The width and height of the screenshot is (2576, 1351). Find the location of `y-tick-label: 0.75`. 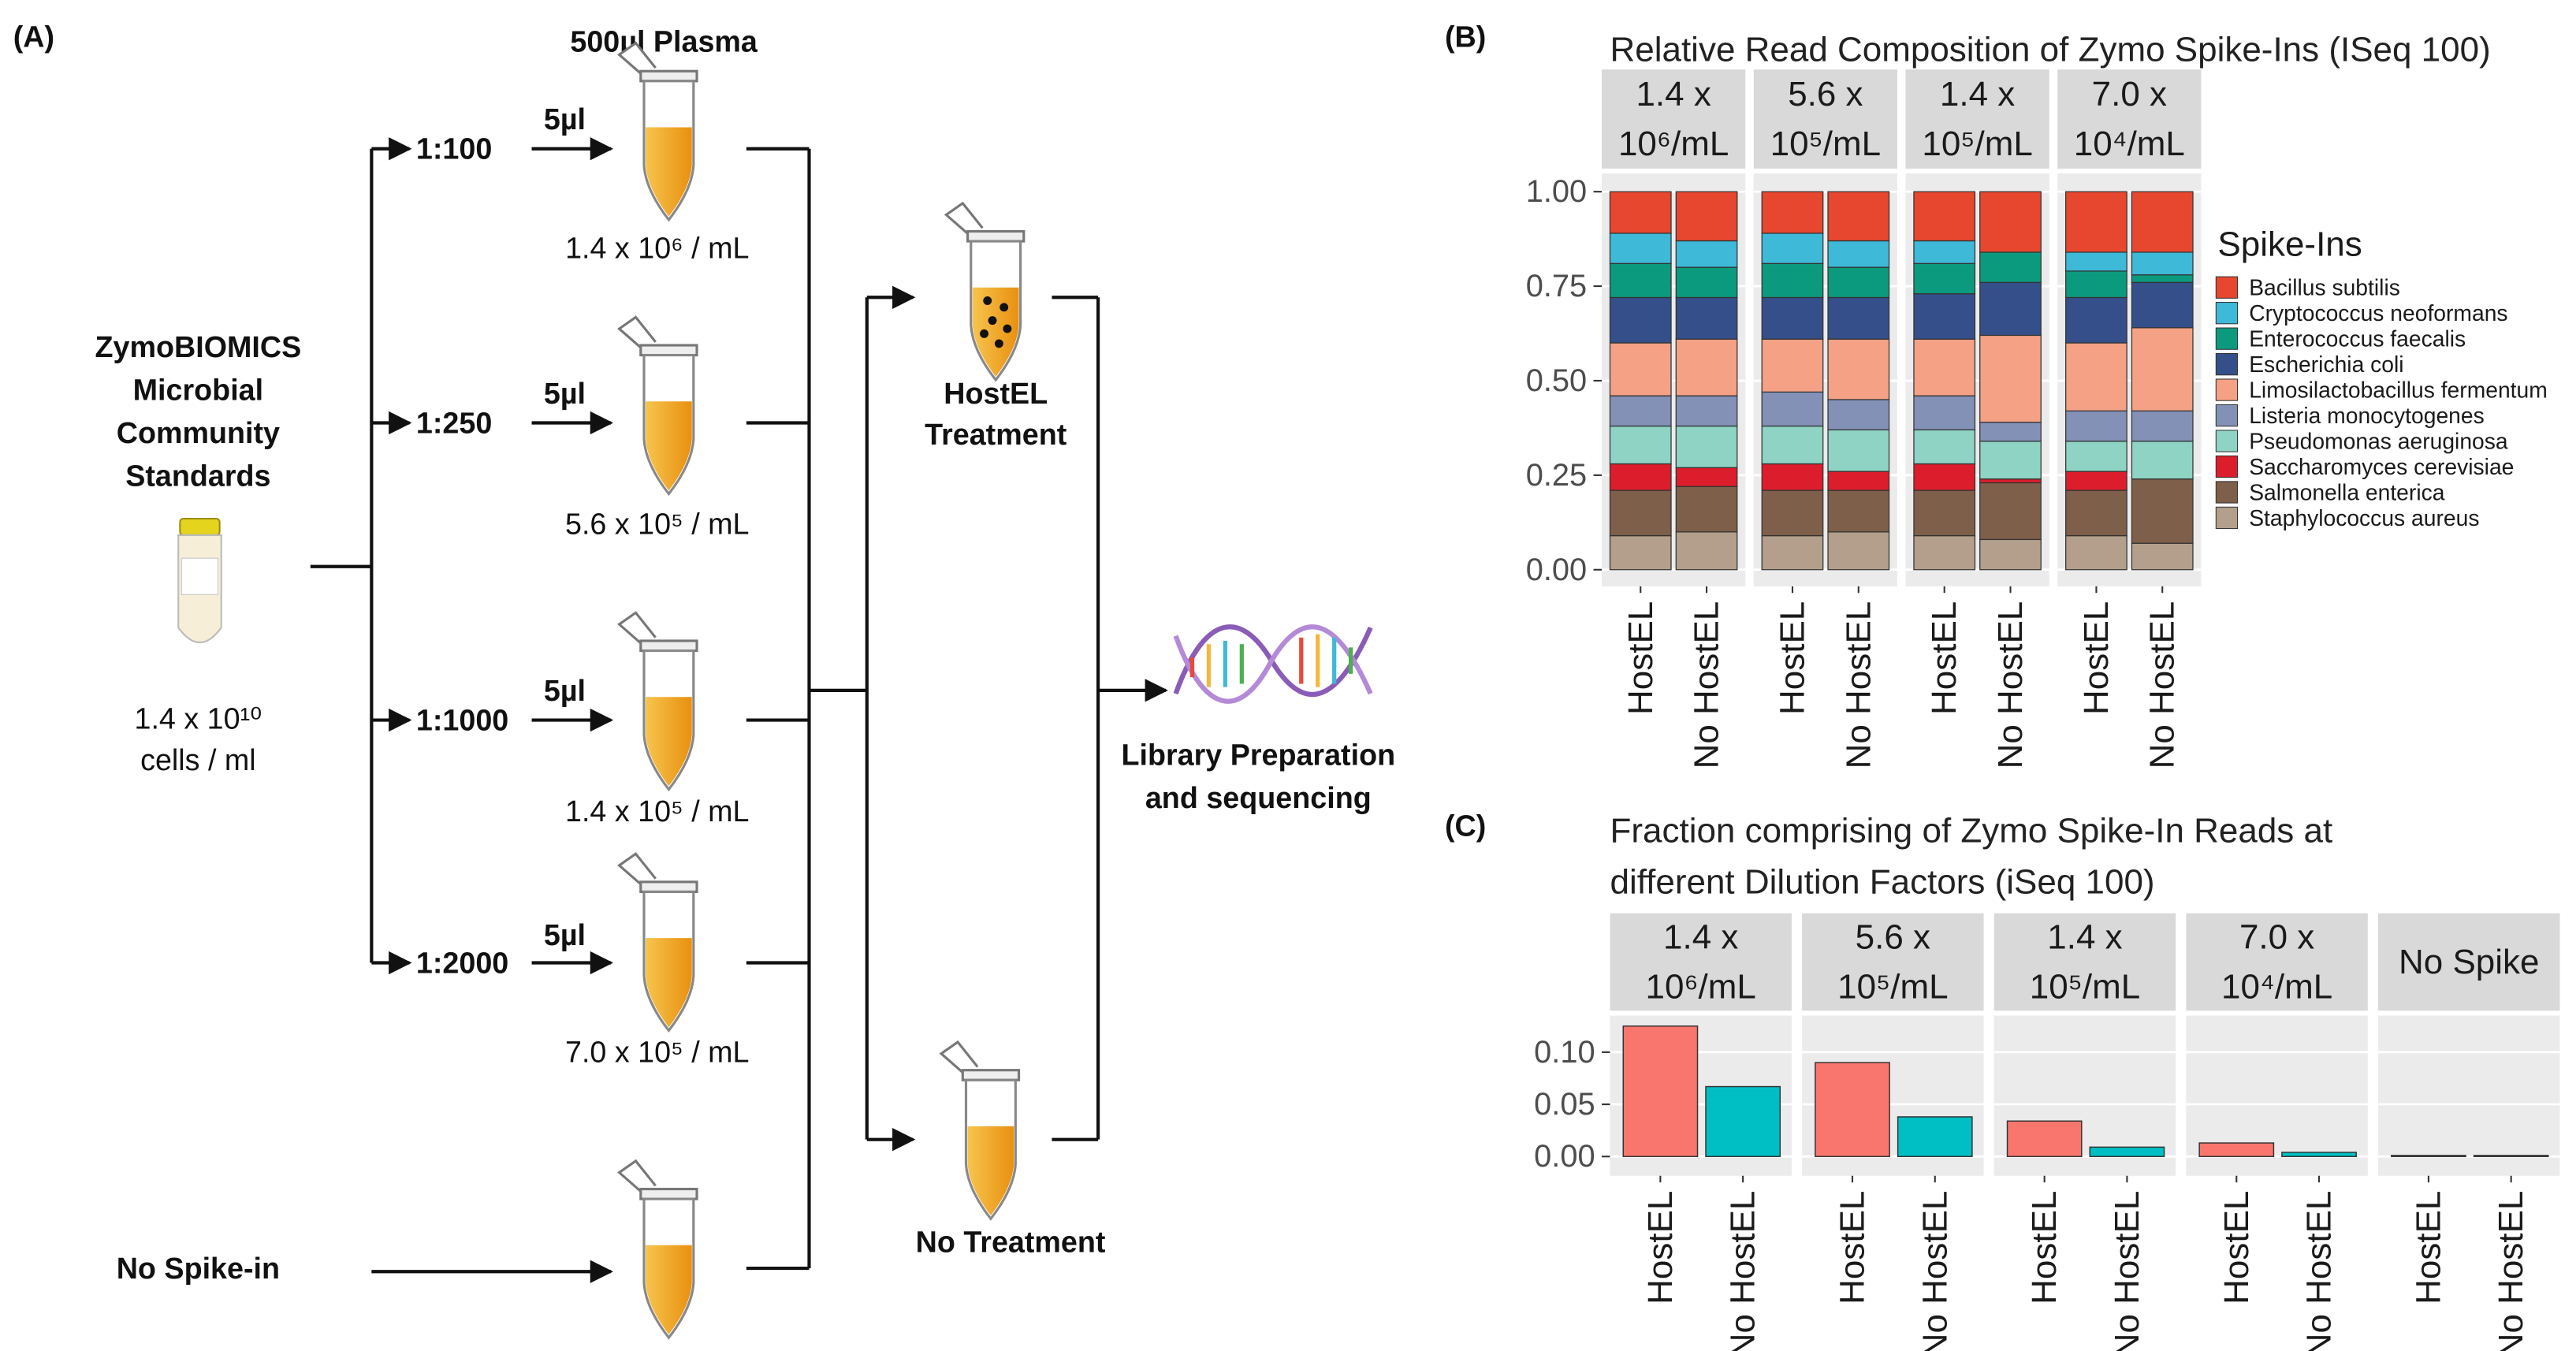

y-tick-label: 0.75 is located at coordinates (1556, 286).